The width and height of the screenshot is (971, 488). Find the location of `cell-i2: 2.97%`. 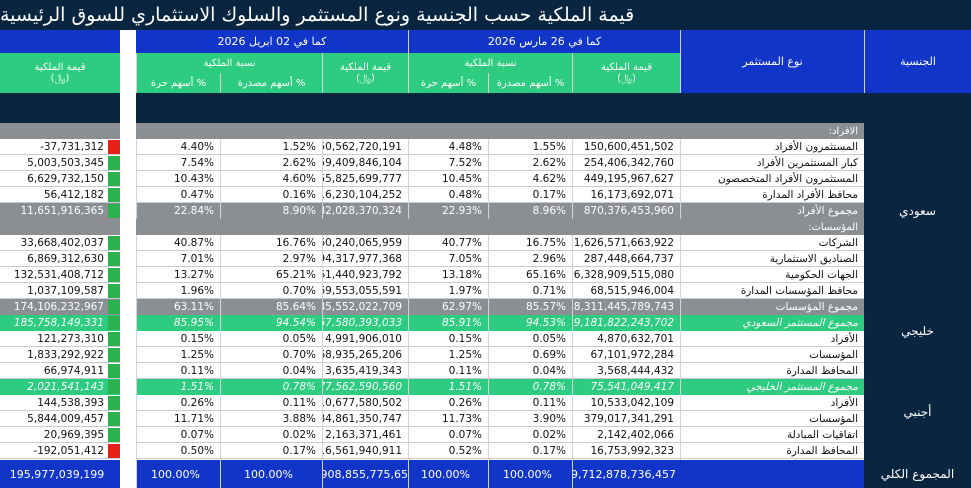

cell-i2: 2.97% is located at coordinates (271, 259).